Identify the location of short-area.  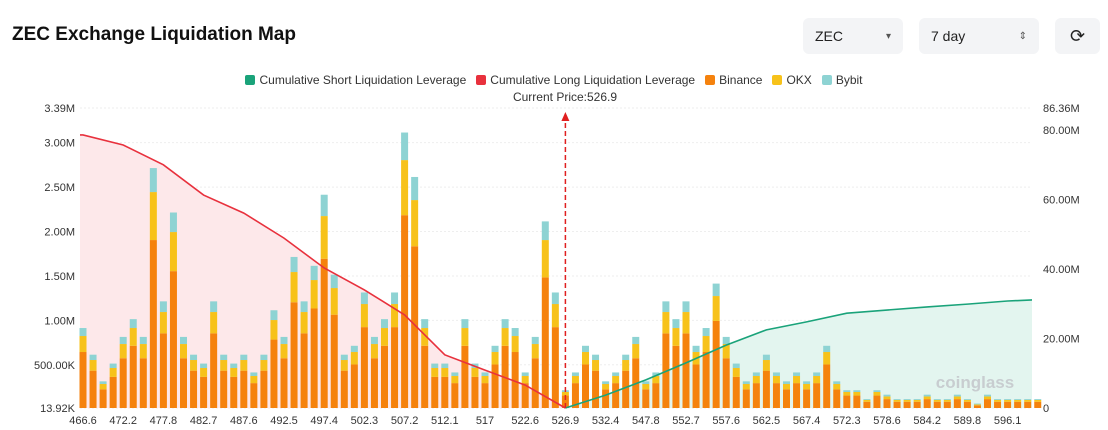
(798, 353).